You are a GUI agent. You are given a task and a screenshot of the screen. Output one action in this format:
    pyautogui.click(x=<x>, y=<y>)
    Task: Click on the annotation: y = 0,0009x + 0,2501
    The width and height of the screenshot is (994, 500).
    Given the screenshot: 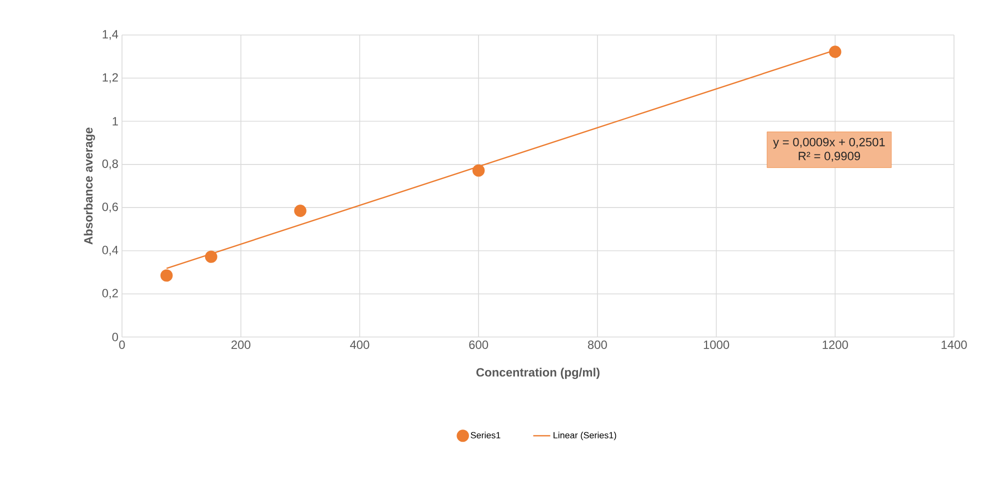 What is the action you would take?
    pyautogui.click(x=829, y=143)
    